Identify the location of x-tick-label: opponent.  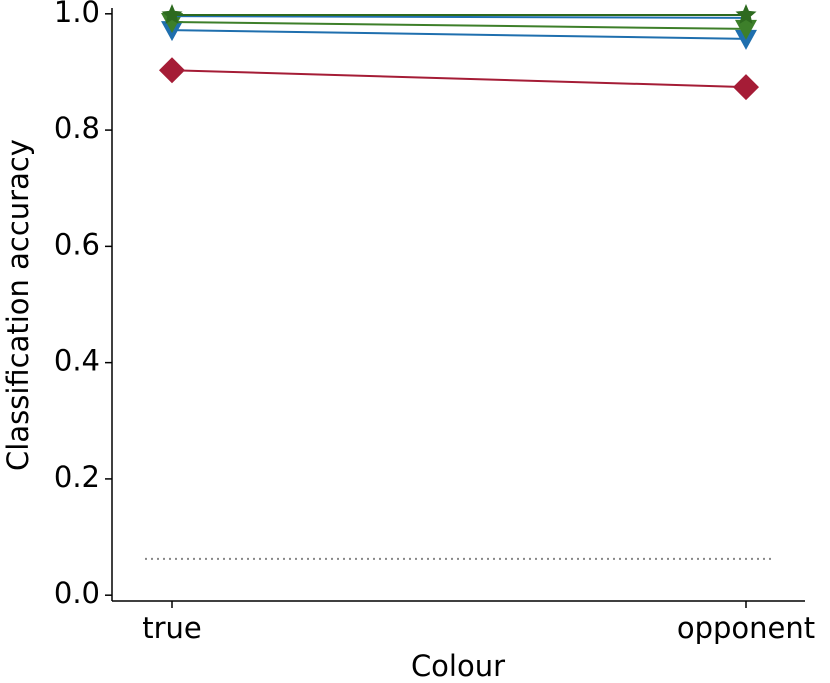
(746, 628).